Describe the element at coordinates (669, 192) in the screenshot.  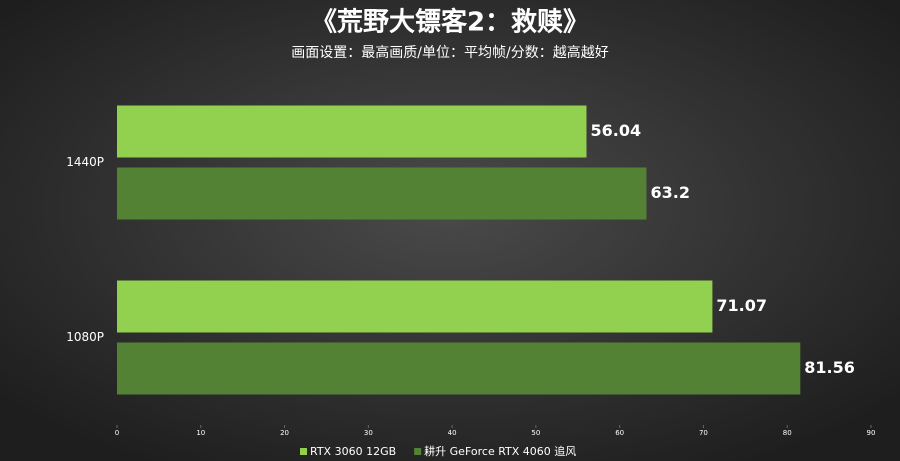
I see `data-label: 63.2` at that location.